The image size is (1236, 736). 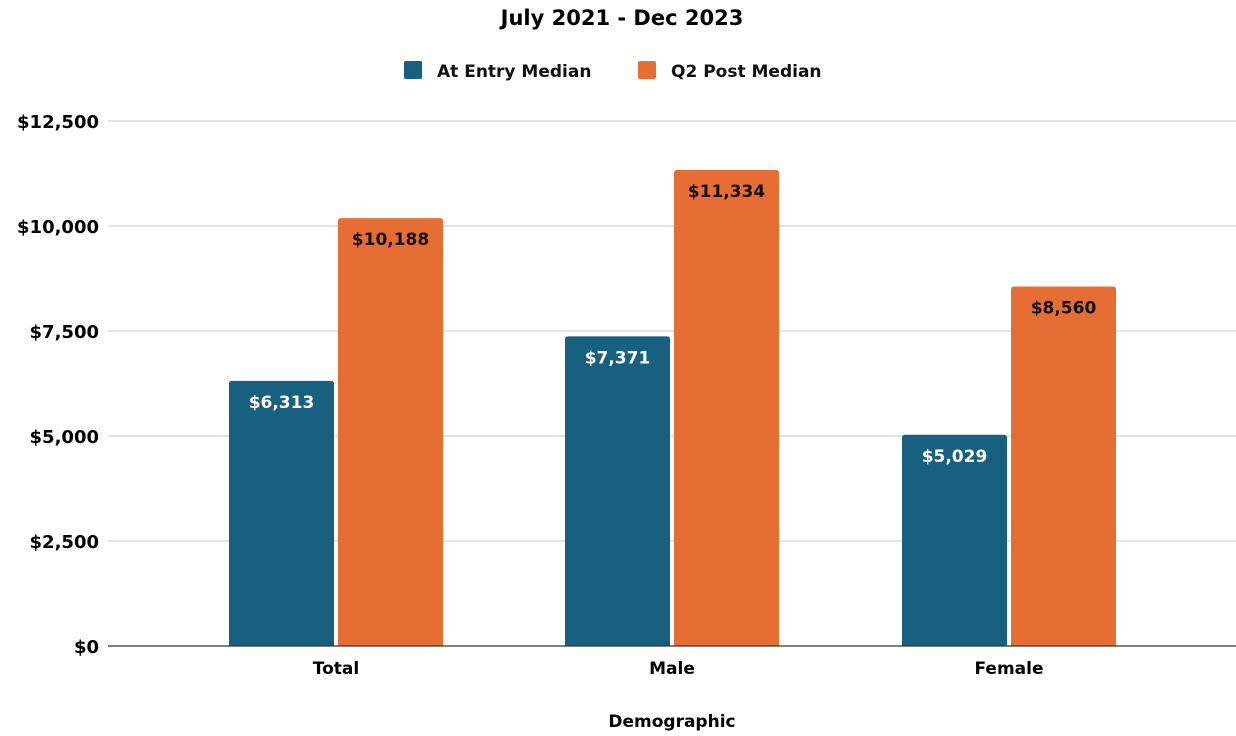 I want to click on bar-total-q2-post-median, so click(x=390, y=432).